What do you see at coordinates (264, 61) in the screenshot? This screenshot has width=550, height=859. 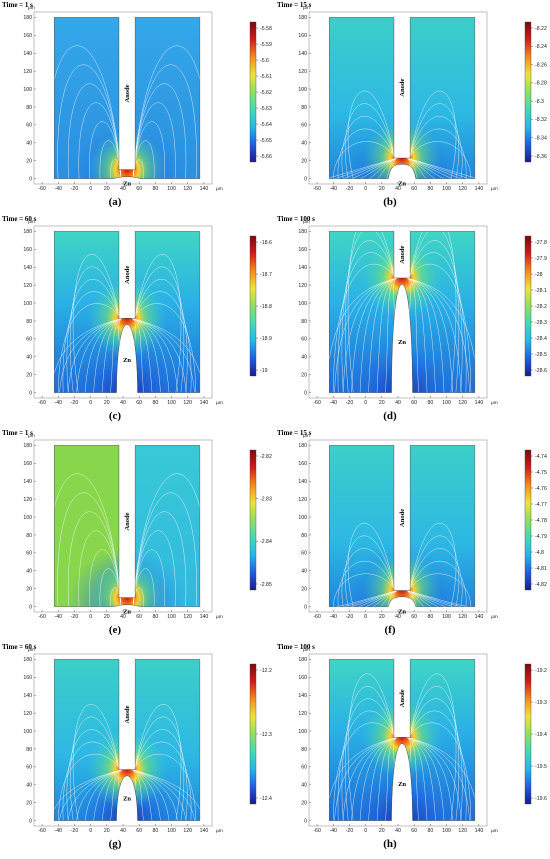 I see `colorbar-tick-label: -5.6` at bounding box center [264, 61].